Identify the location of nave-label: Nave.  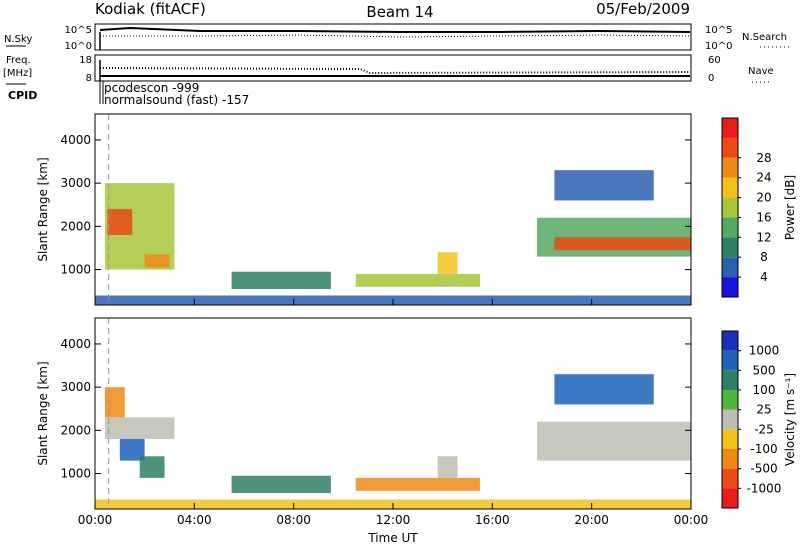
(761, 71).